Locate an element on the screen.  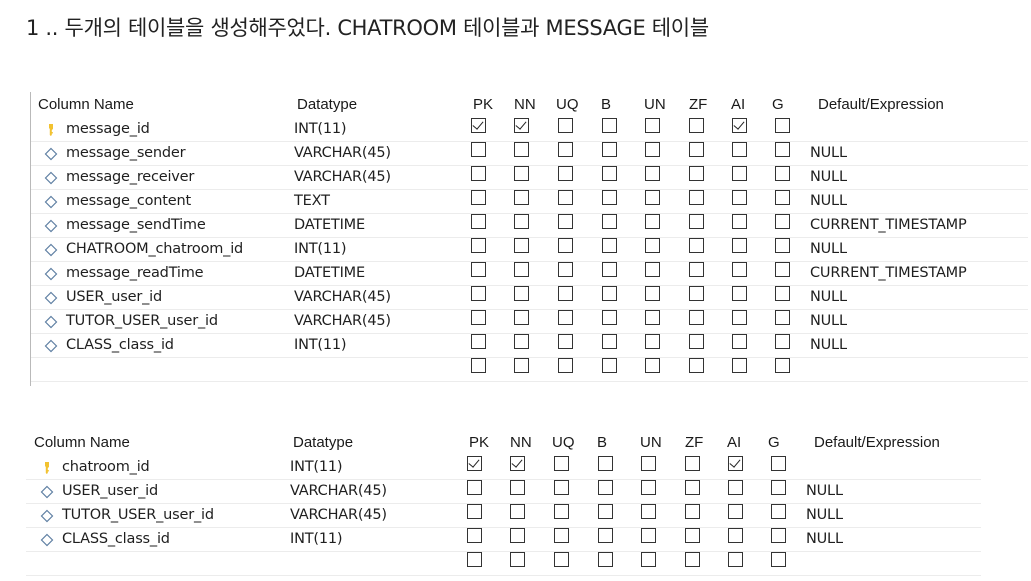
datatype-cell: INT(11) is located at coordinates (316, 467).